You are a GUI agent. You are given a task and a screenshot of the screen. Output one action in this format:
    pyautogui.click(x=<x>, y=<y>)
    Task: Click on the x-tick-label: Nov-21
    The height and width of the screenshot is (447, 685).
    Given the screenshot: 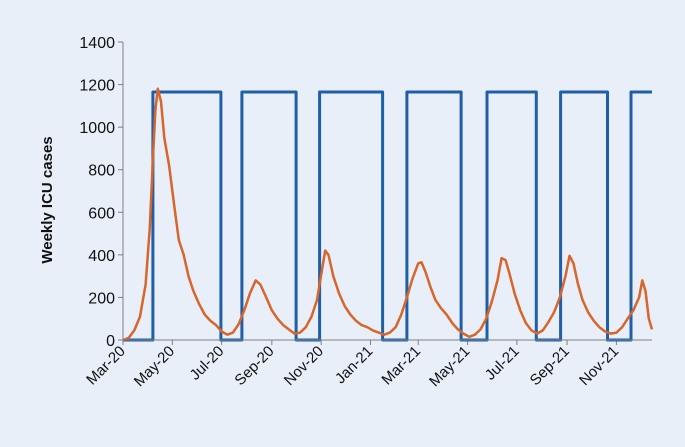 What is the action you would take?
    pyautogui.click(x=599, y=366)
    